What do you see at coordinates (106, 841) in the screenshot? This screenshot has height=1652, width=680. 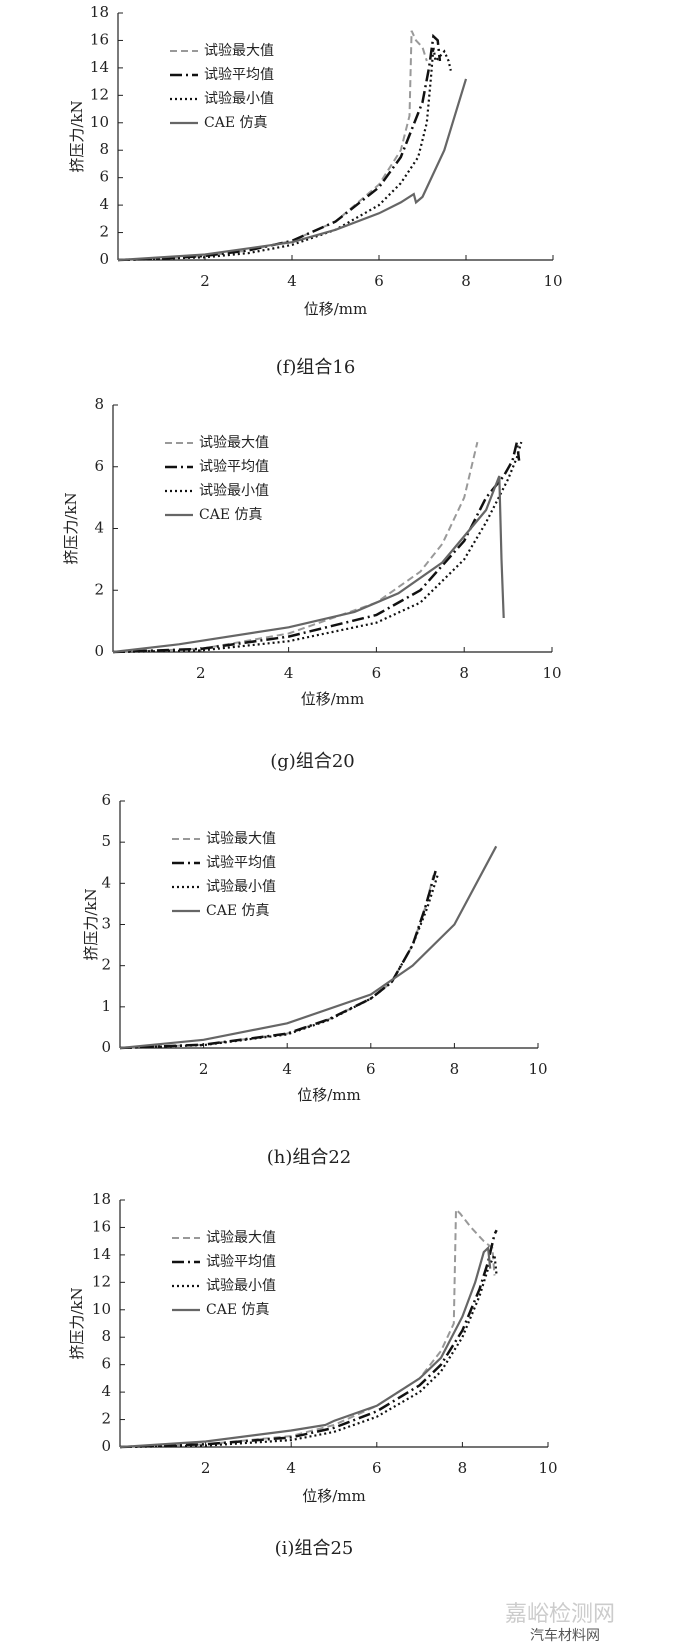 I see `y-tick-label: 5` at bounding box center [106, 841].